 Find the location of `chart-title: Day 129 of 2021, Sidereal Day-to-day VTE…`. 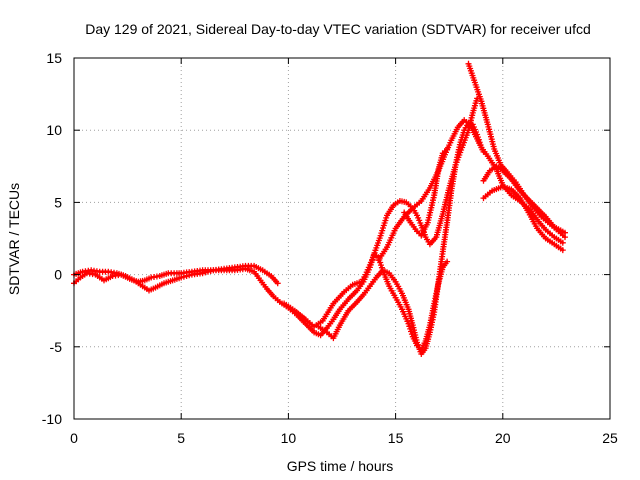

chart-title: Day 129 of 2021, Sidereal Day-to-day VTE… is located at coordinates (338, 29).